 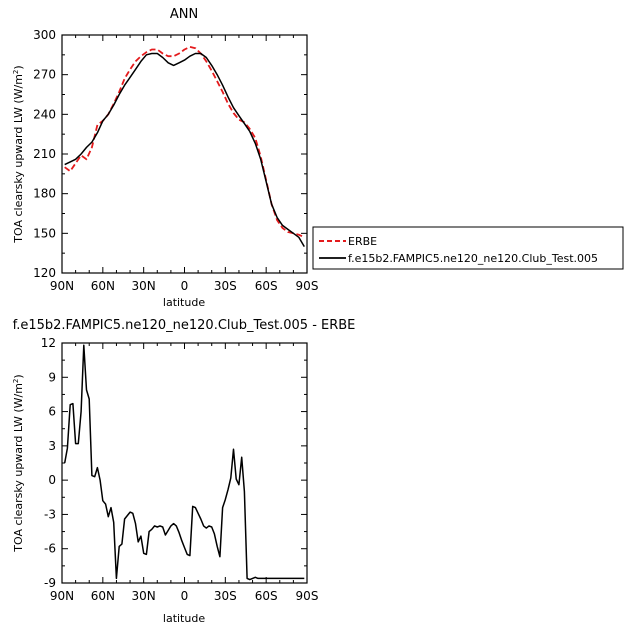 I want to click on bottom-x-tick-label: 90N, so click(x=62, y=596).